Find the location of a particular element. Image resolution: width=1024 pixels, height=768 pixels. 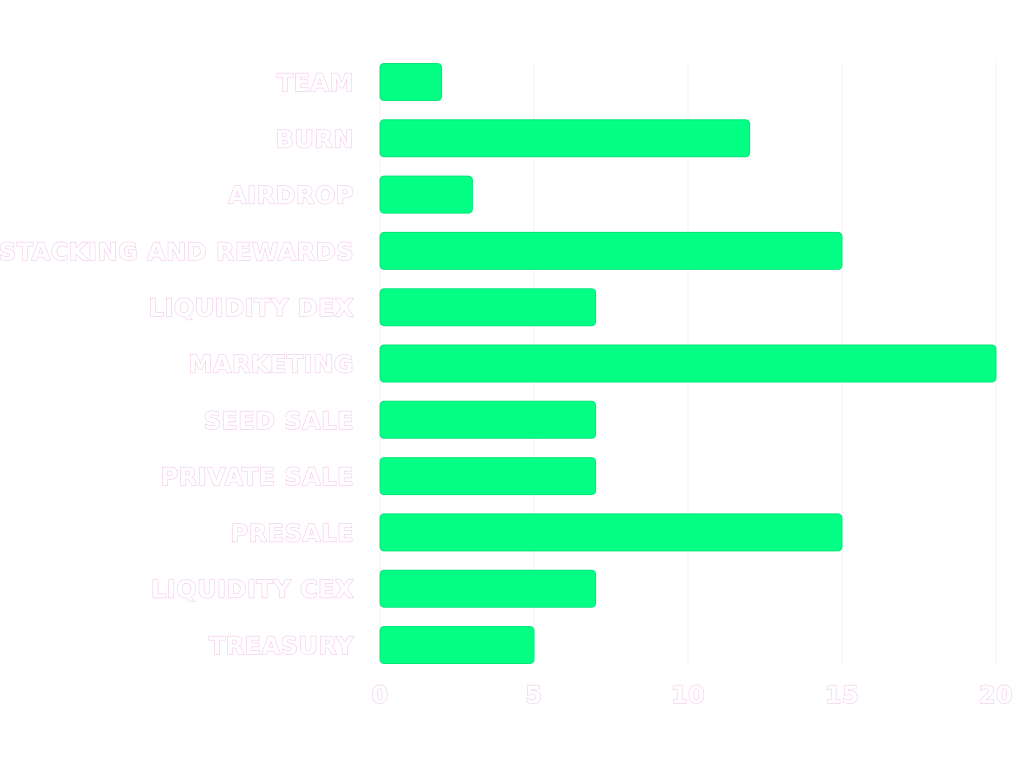

bar-marketing is located at coordinates (688, 363).